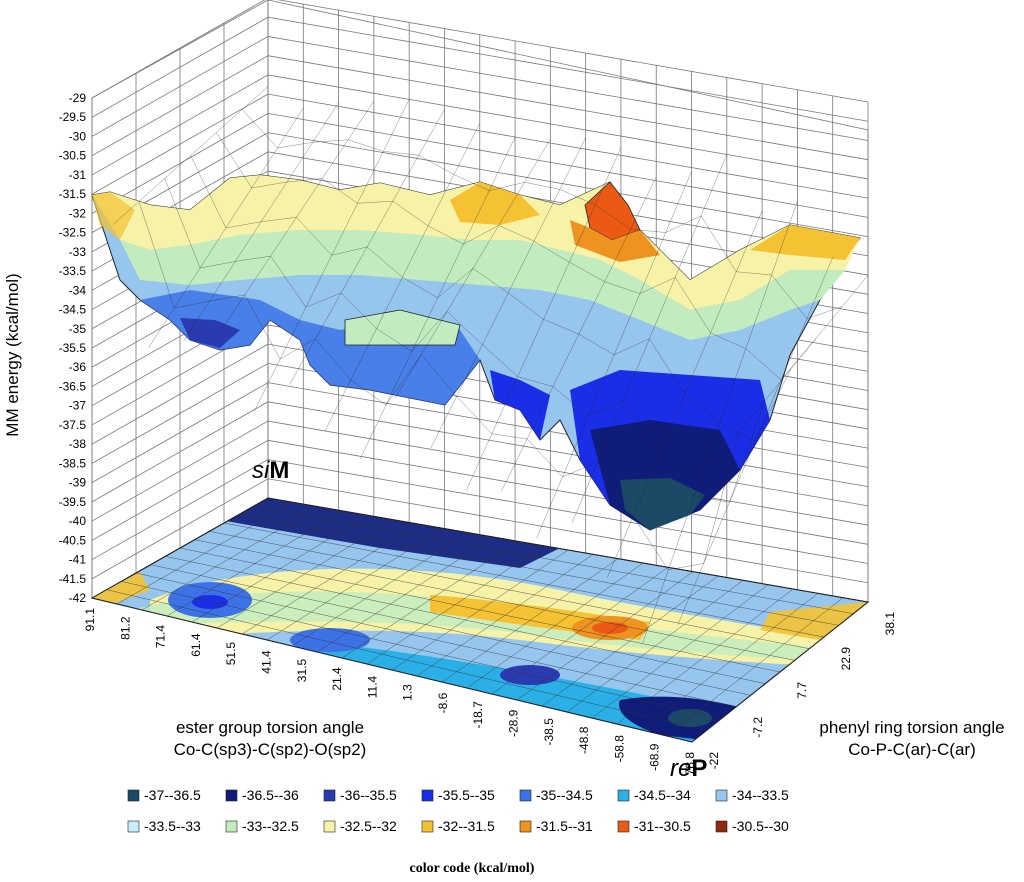 This screenshot has height=882, width=1024. Describe the element at coordinates (73, 386) in the screenshot. I see `z-tick-label: -36.5` at that location.